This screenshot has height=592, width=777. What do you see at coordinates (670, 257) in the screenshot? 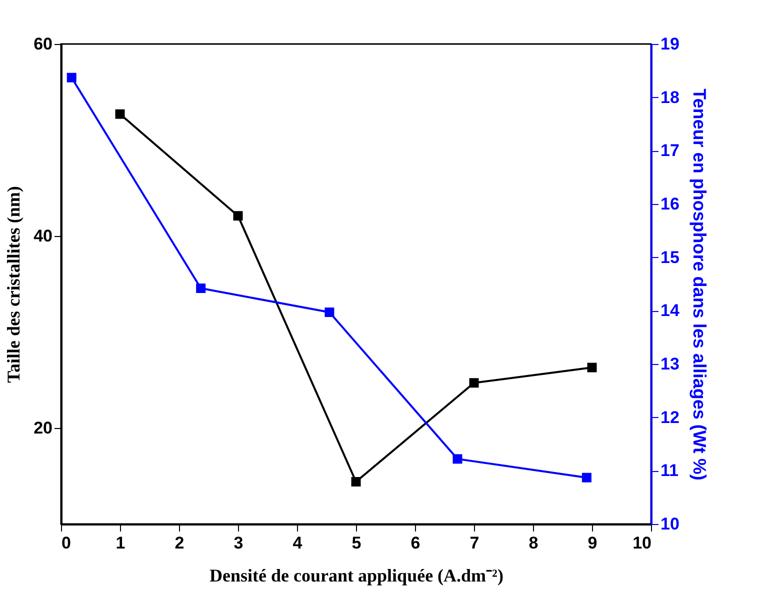
I see `y2-tick-label: 15` at bounding box center [670, 257].